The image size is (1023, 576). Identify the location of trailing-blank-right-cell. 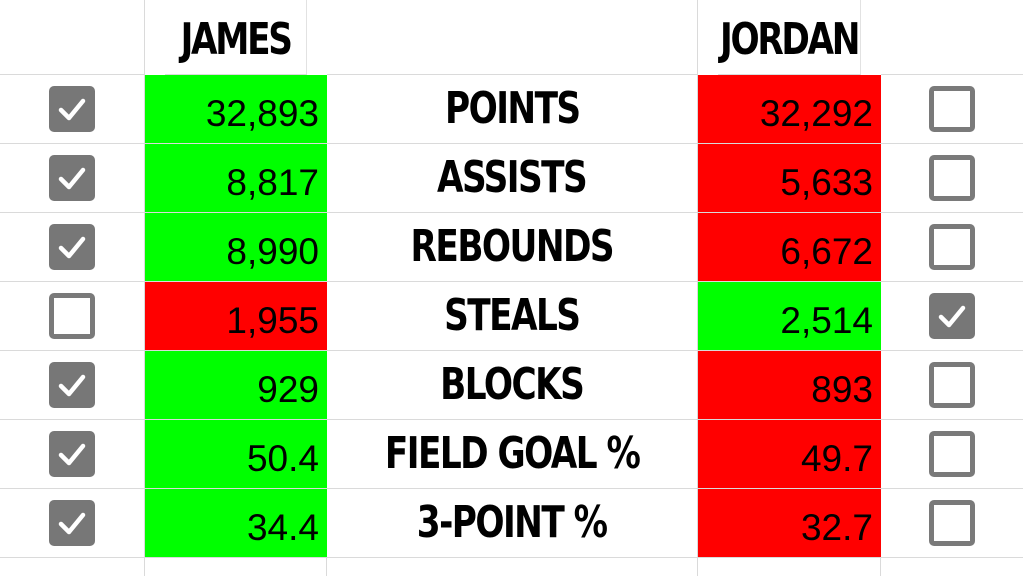
(952, 567).